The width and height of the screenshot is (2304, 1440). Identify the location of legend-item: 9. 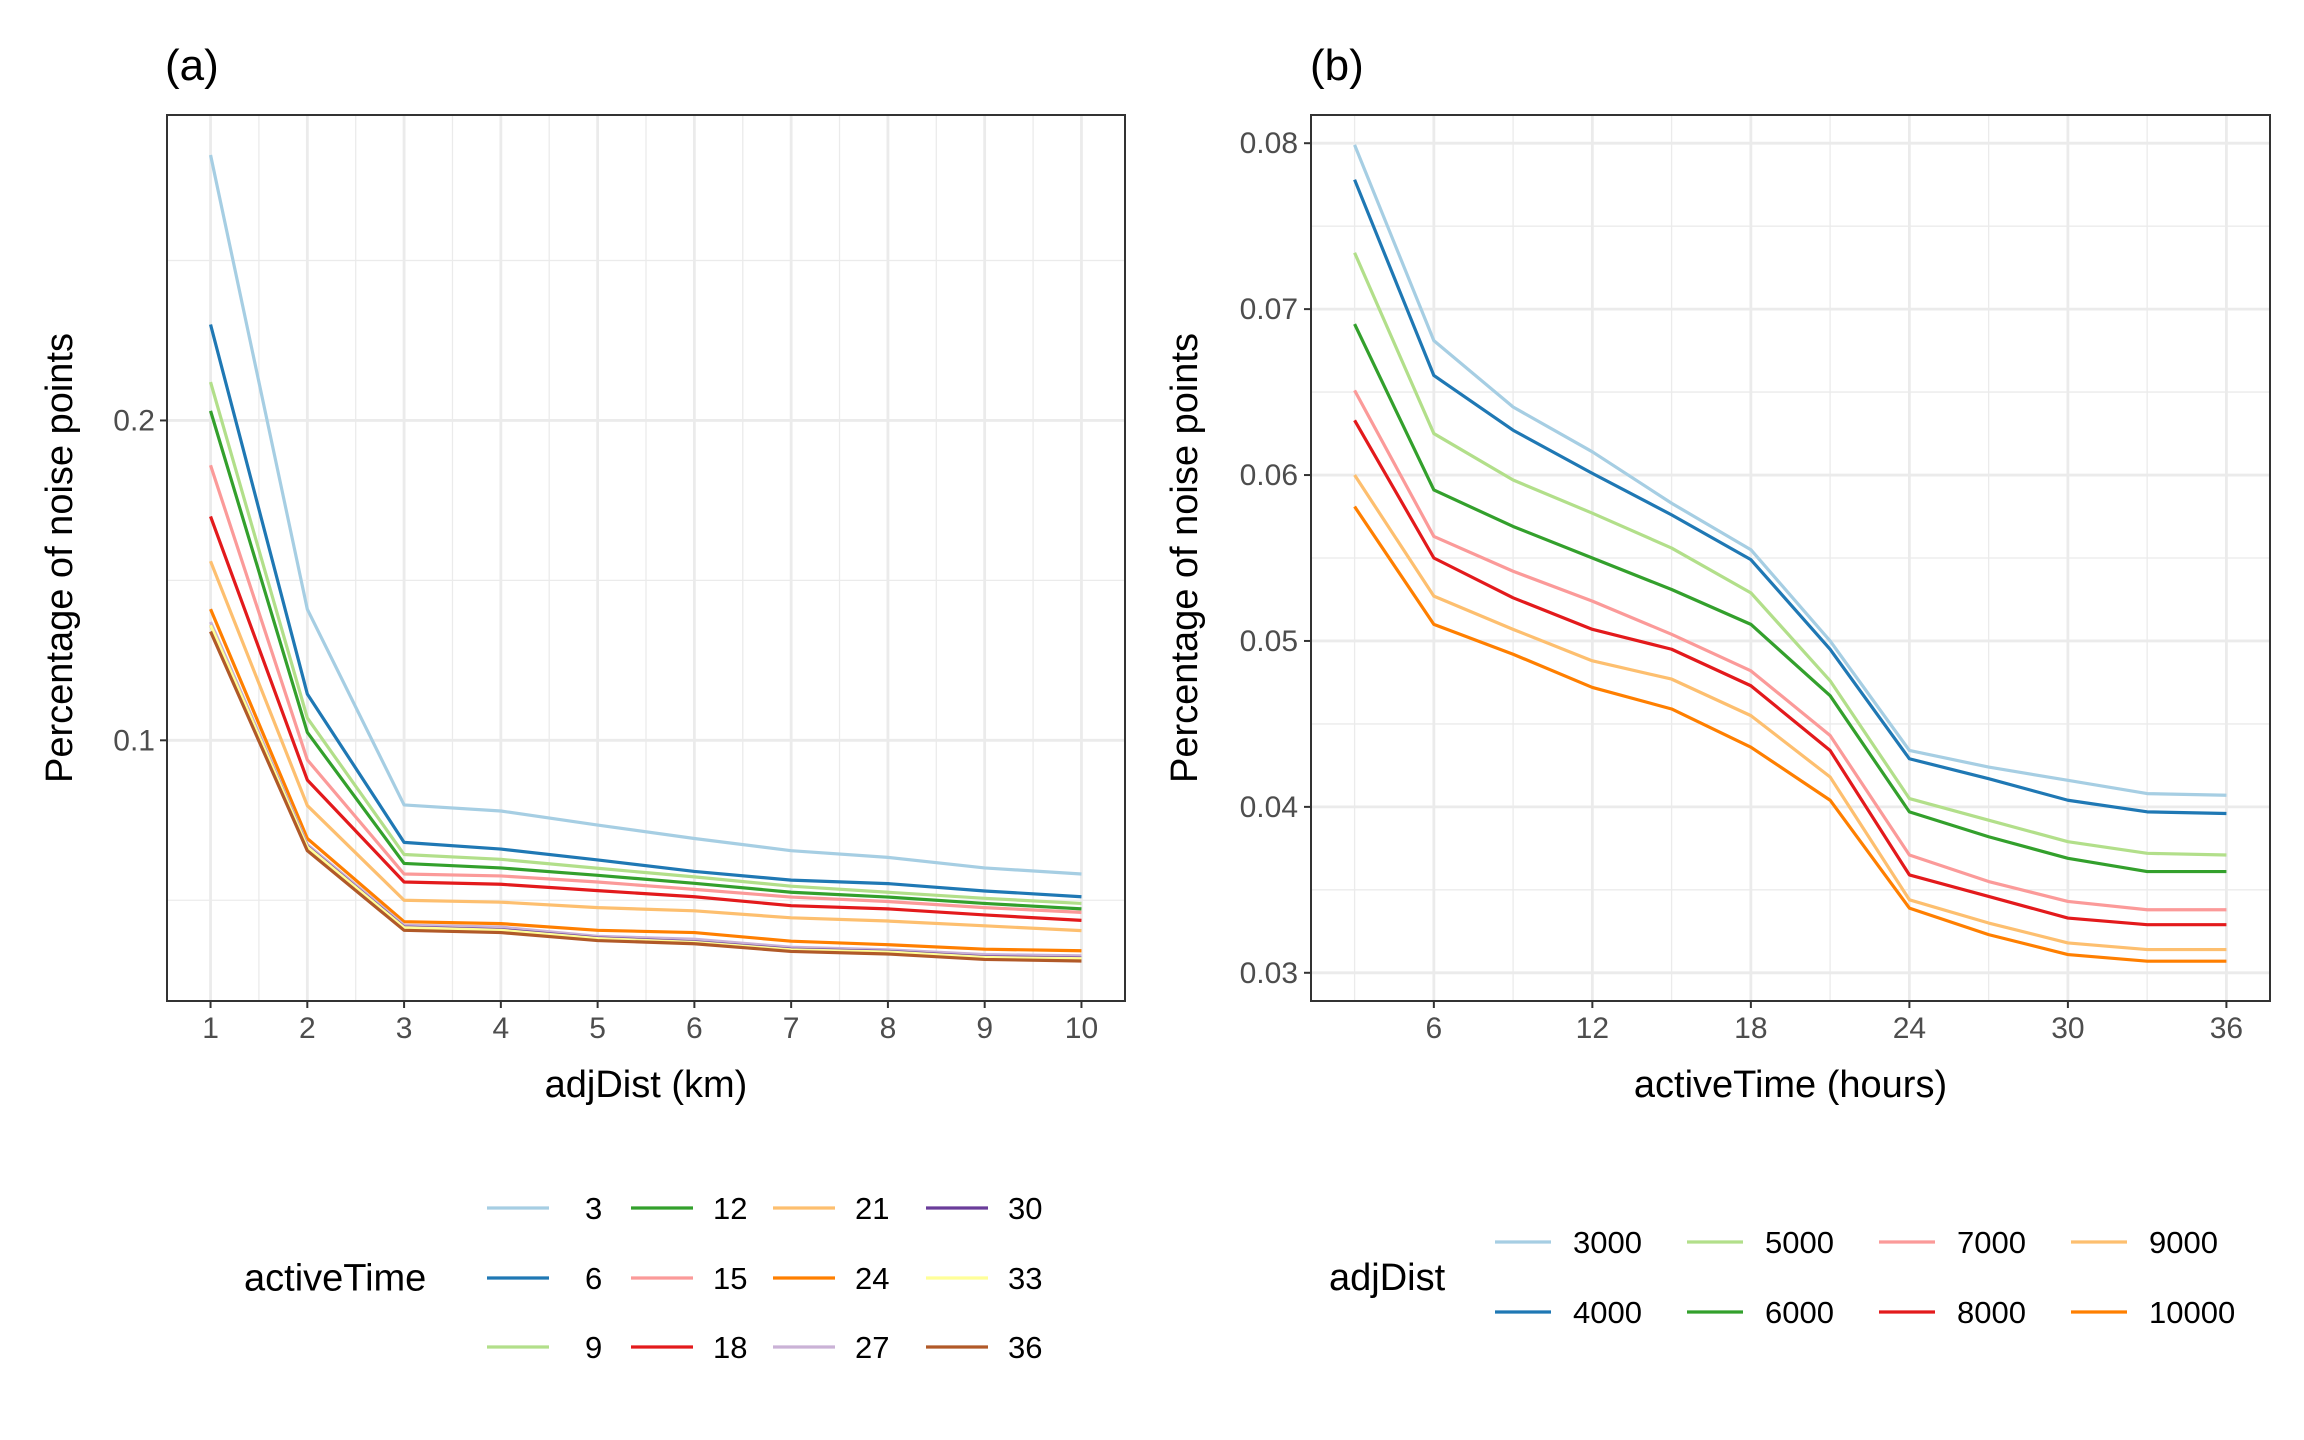
(544, 1347).